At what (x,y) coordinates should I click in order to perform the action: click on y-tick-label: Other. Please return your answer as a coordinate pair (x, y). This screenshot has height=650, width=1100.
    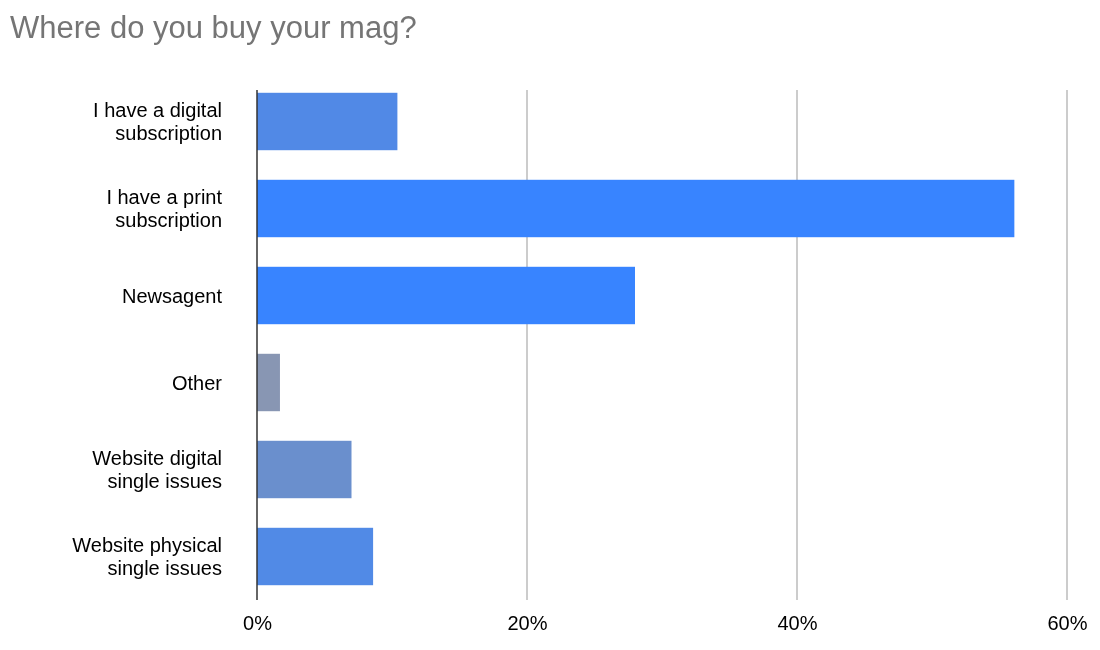
    Looking at the image, I should click on (197, 382).